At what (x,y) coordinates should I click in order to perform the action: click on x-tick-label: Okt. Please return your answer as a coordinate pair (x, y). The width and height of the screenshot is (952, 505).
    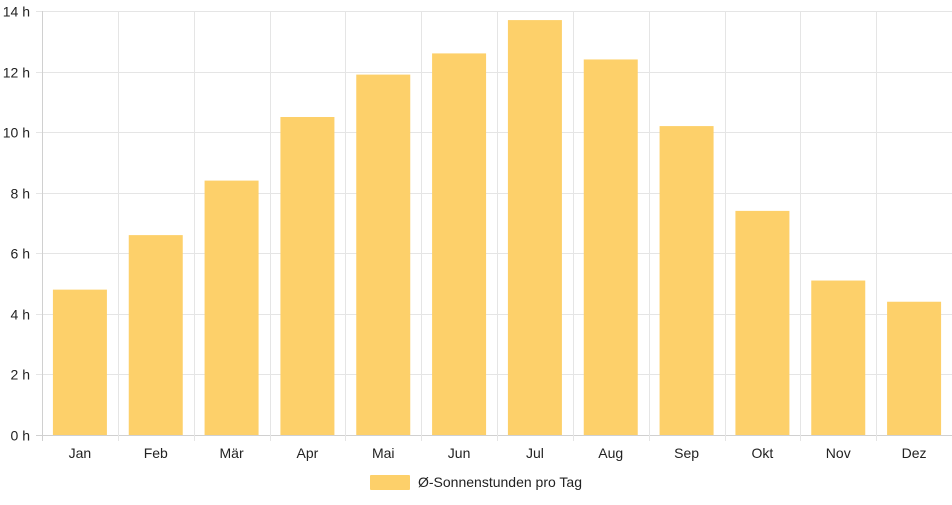
    Looking at the image, I should click on (763, 453).